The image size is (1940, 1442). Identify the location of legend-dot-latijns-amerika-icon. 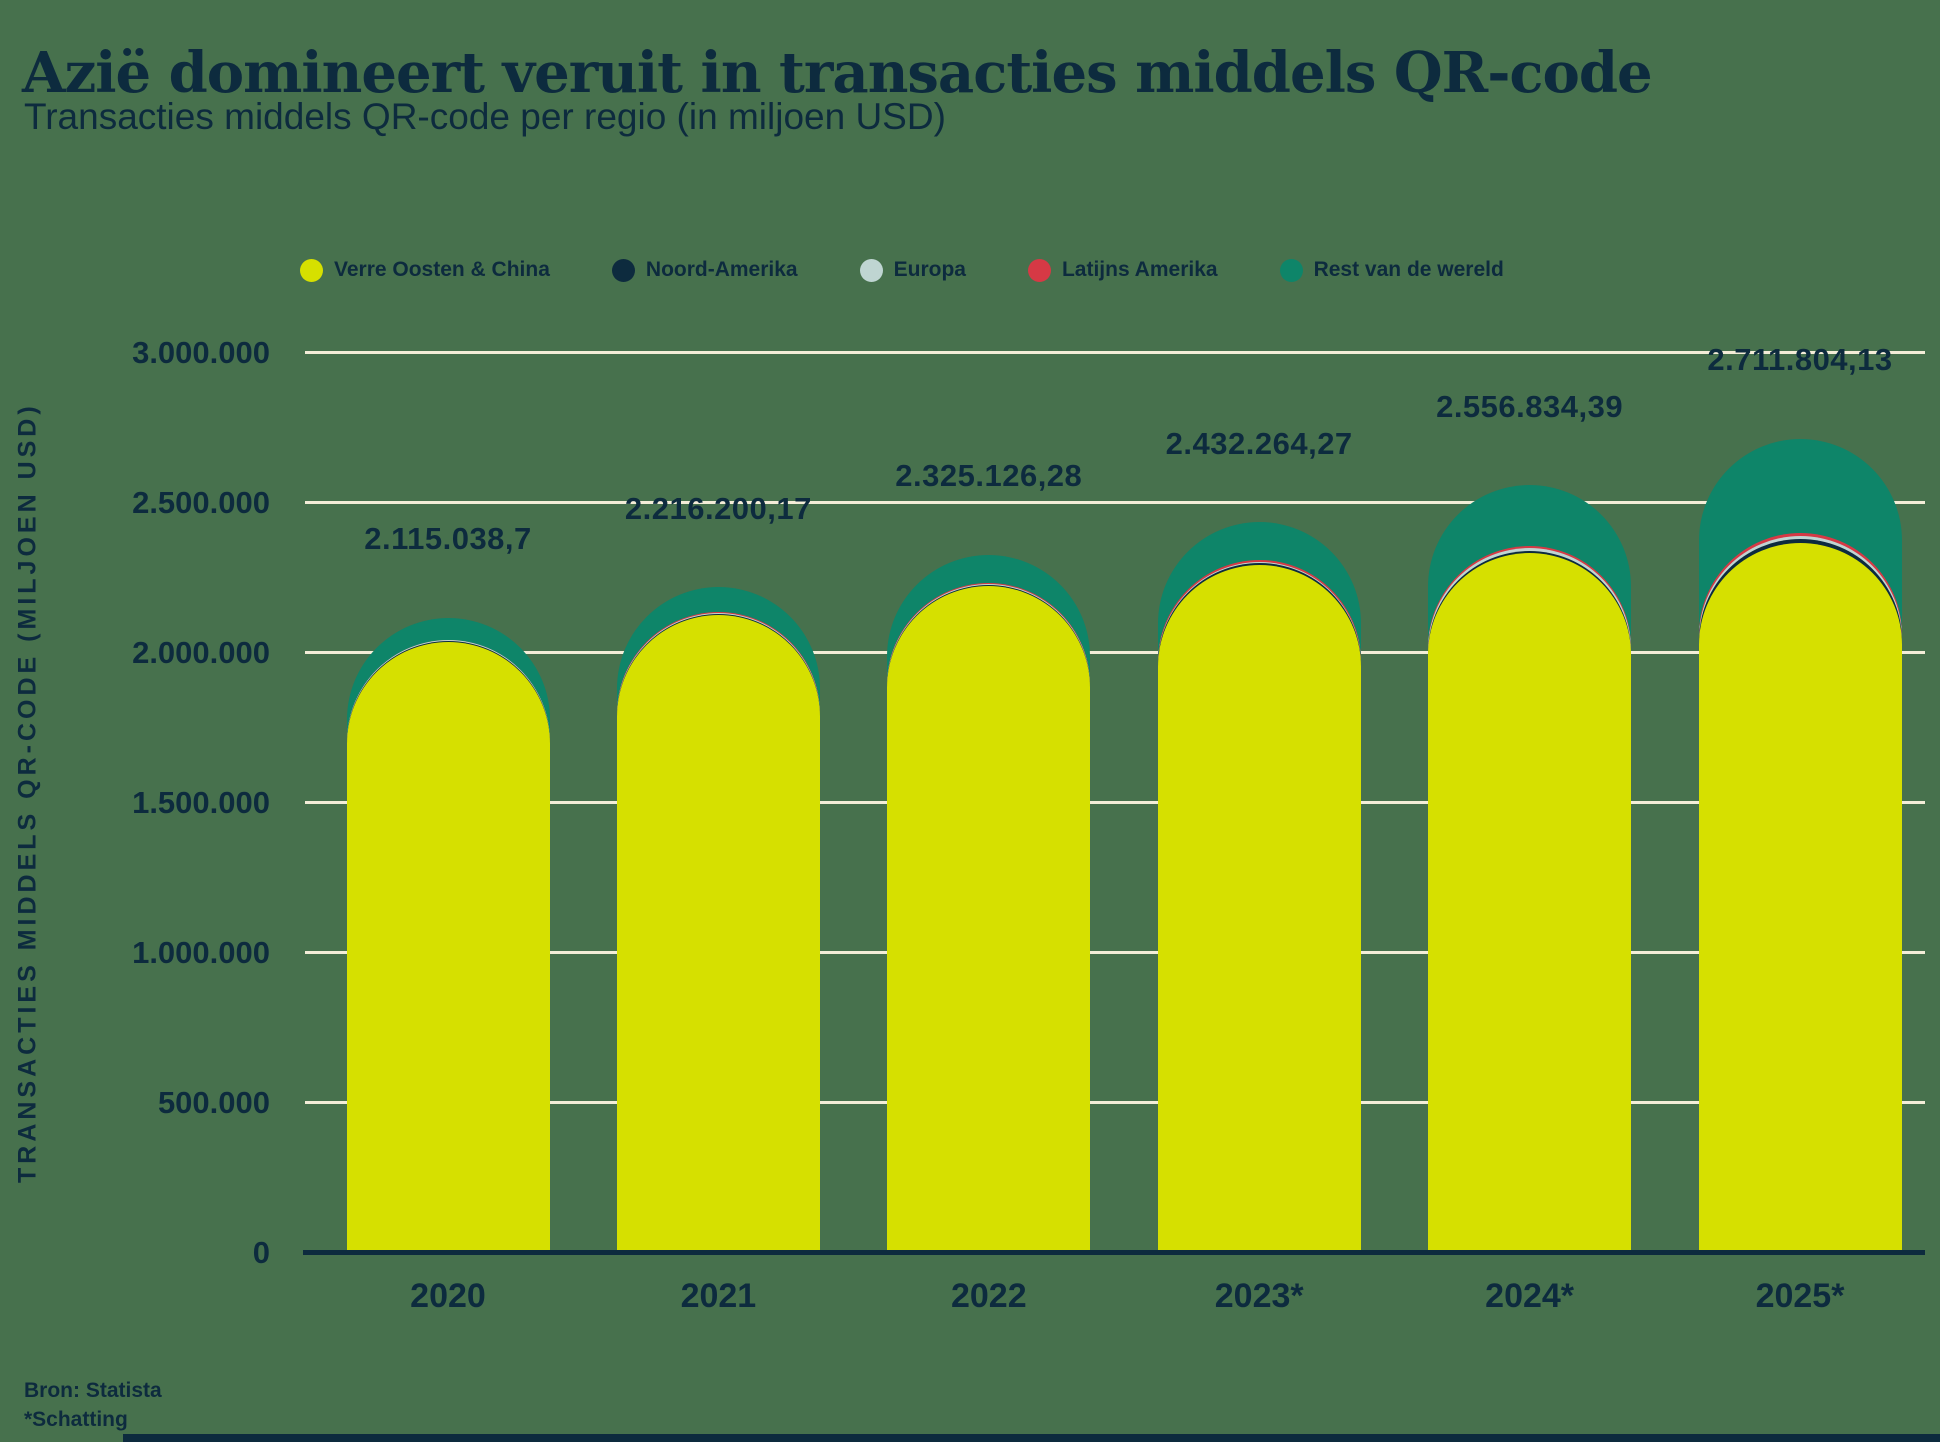
(1039, 270).